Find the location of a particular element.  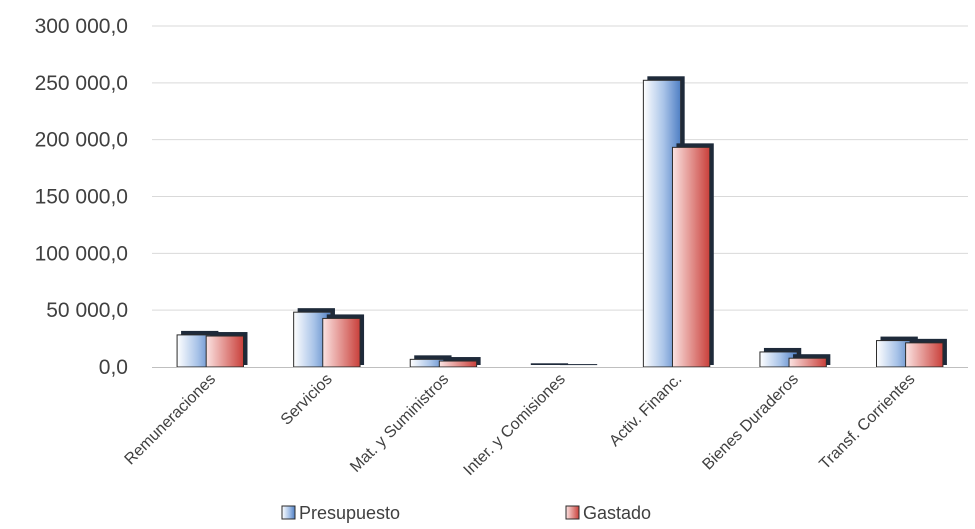

legend: Presupuesto Gastado is located at coordinates (466, 513).